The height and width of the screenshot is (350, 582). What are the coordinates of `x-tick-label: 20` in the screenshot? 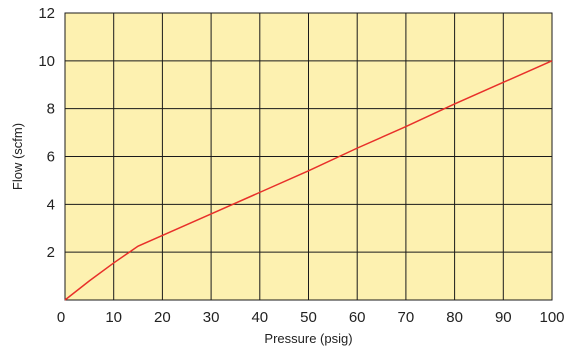 It's located at (162, 317).